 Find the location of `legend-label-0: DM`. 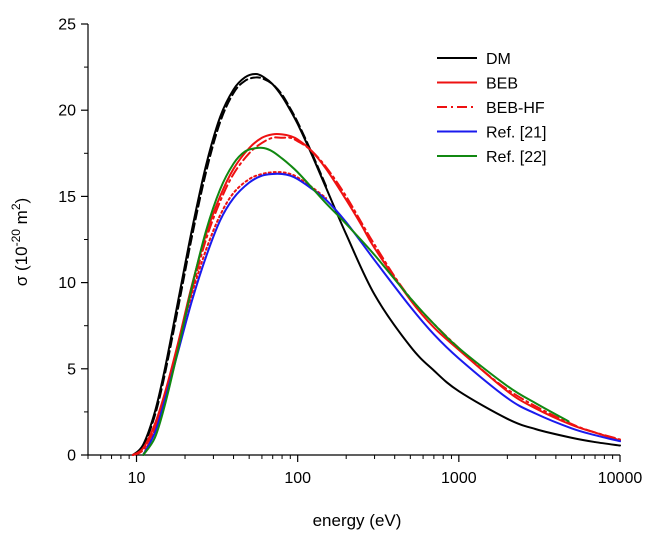

legend-label-0: DM is located at coordinates (498, 59).